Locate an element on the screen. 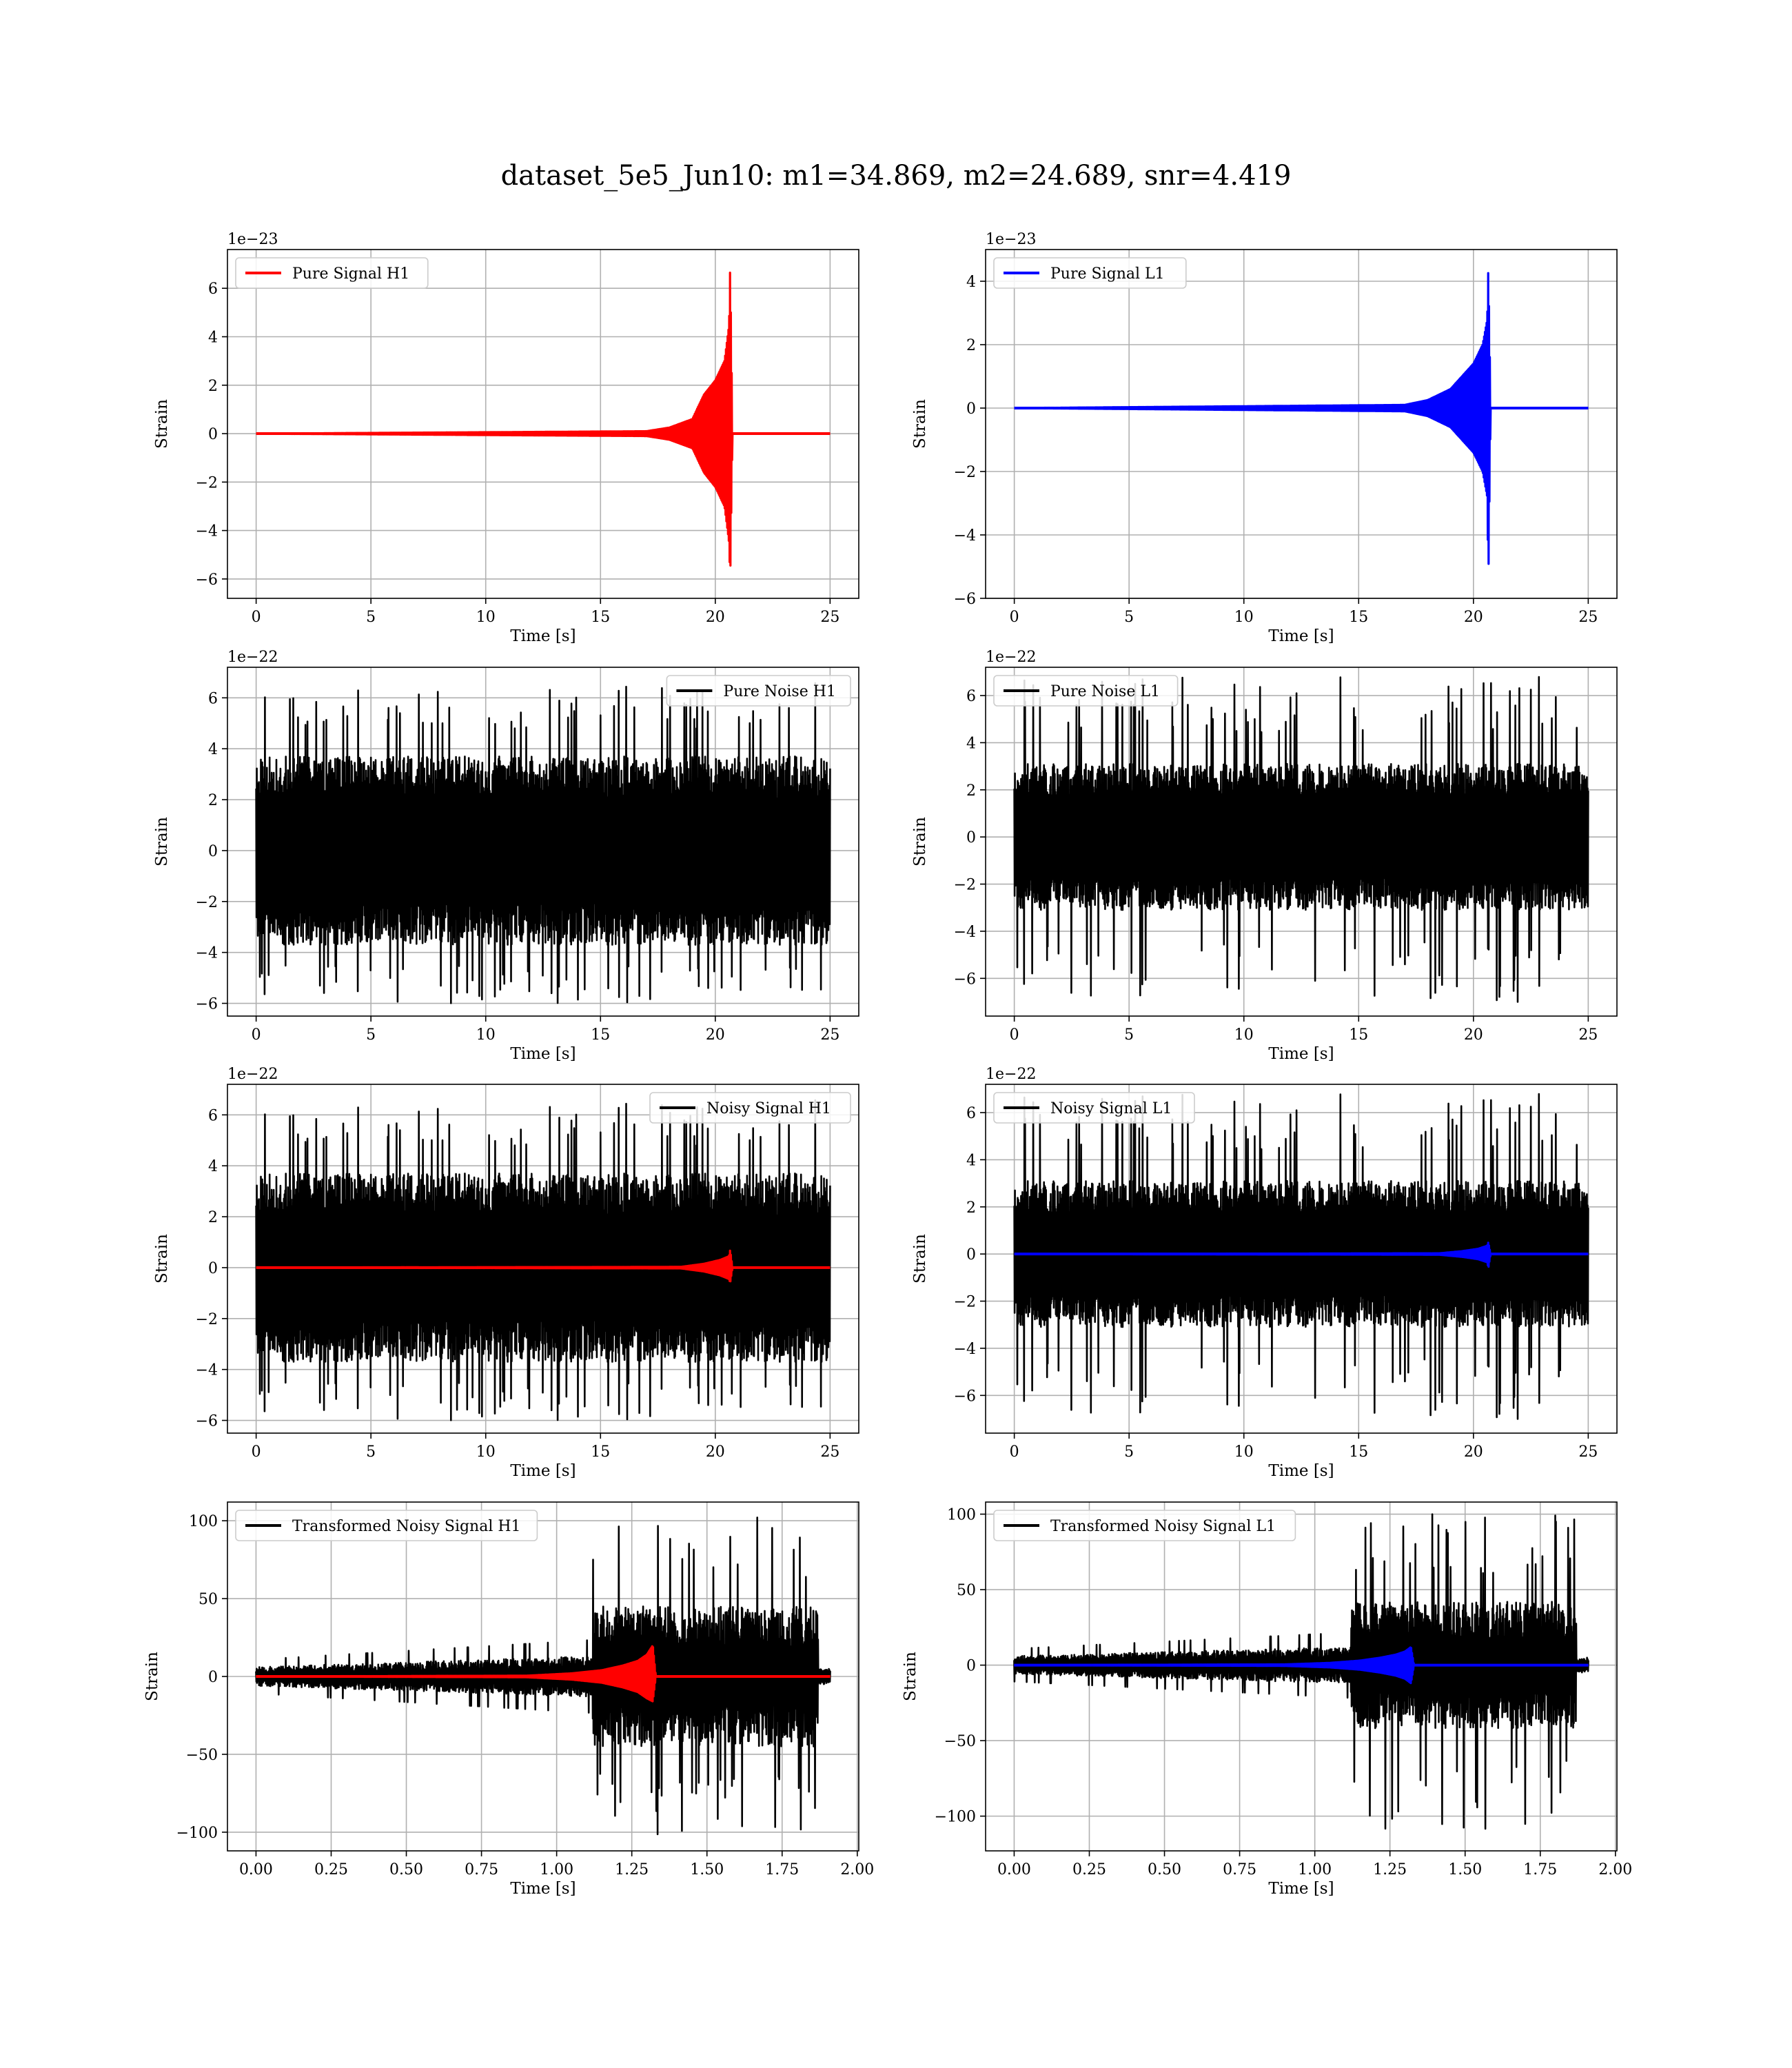 The width and height of the screenshot is (1792, 2068). legend-label: Noisy Signal H1 is located at coordinates (768, 1108).